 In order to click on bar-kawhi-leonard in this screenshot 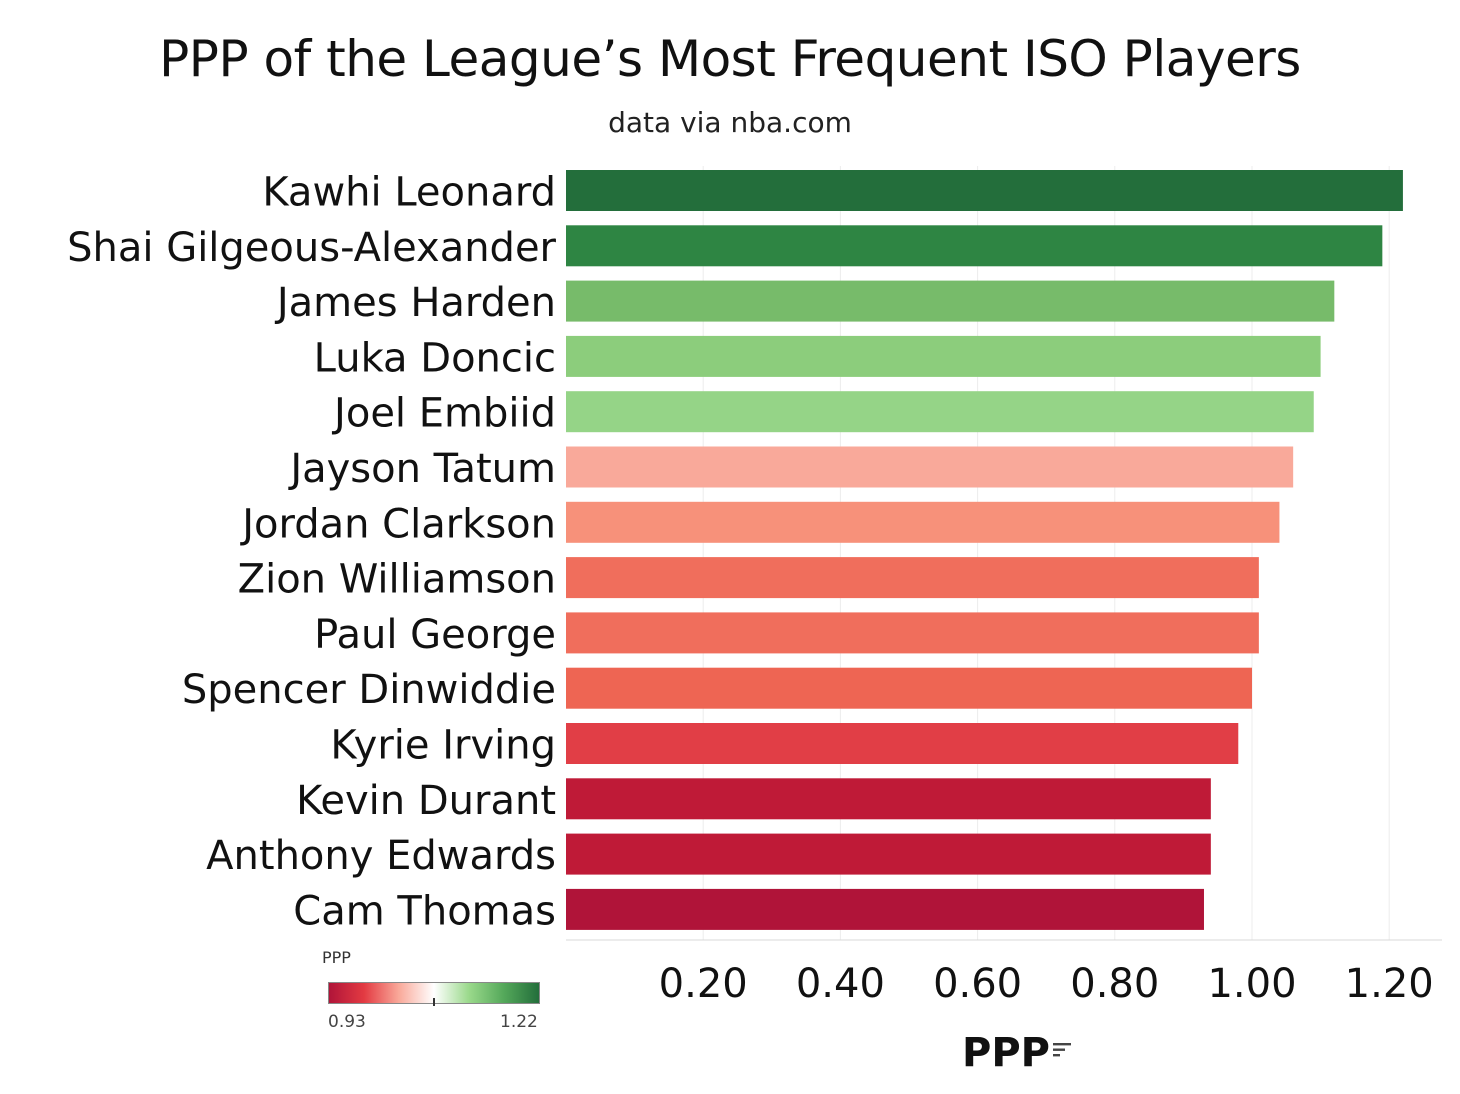, I will do `click(984, 190)`.